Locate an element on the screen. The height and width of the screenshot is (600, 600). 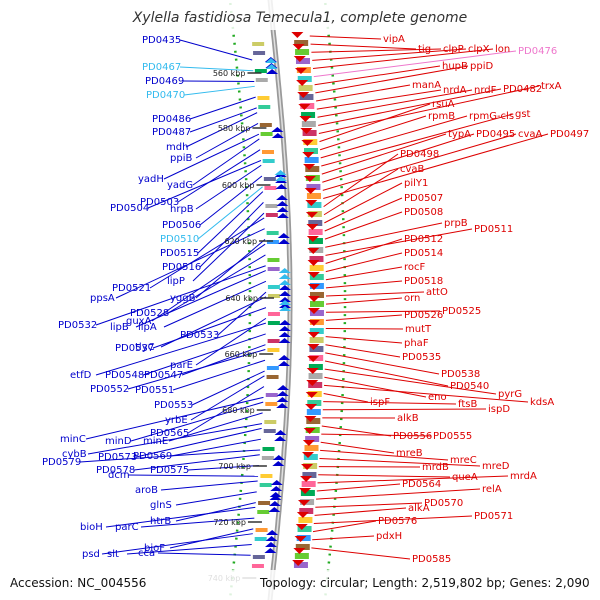
gene-label-PD0565: PD0565 is located at coordinates (169, 433).